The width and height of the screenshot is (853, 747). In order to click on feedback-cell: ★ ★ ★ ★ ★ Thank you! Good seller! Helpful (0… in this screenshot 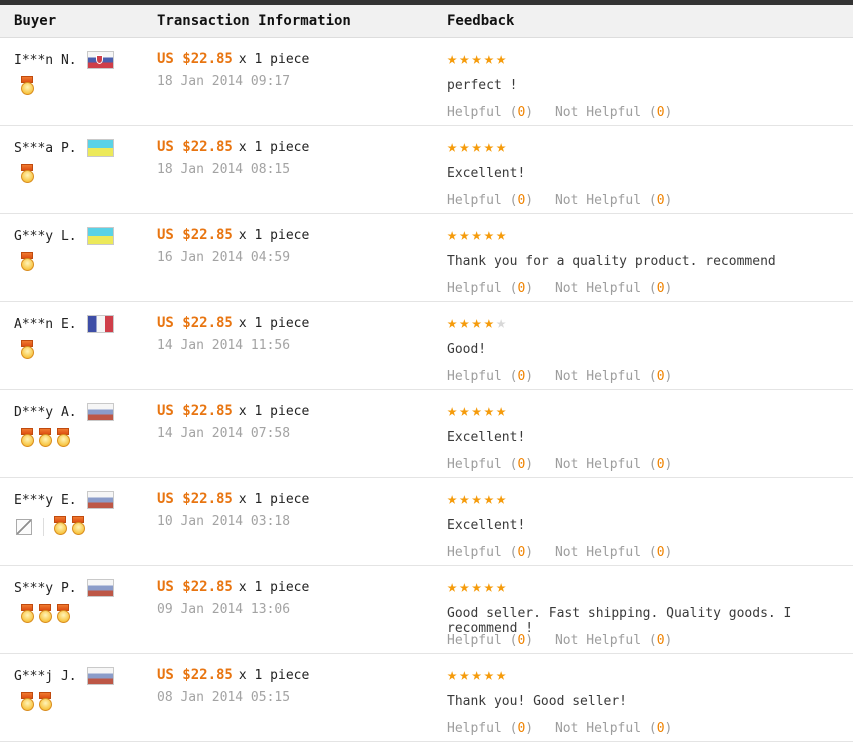, I will do `click(650, 704)`.